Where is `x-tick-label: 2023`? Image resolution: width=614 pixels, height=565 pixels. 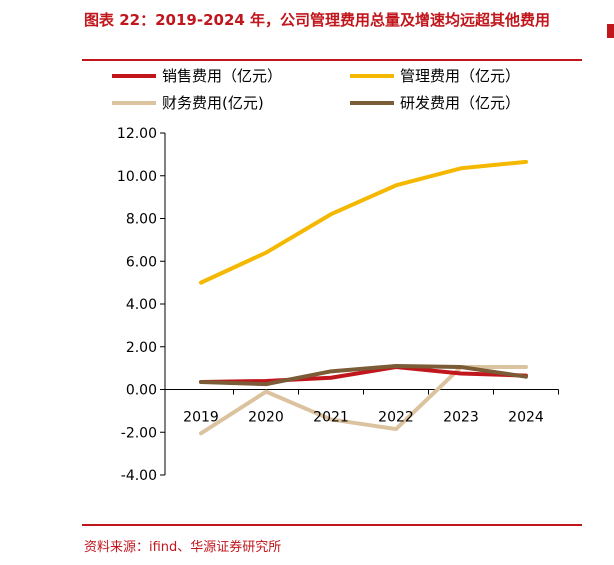
x-tick-label: 2023 is located at coordinates (461, 418).